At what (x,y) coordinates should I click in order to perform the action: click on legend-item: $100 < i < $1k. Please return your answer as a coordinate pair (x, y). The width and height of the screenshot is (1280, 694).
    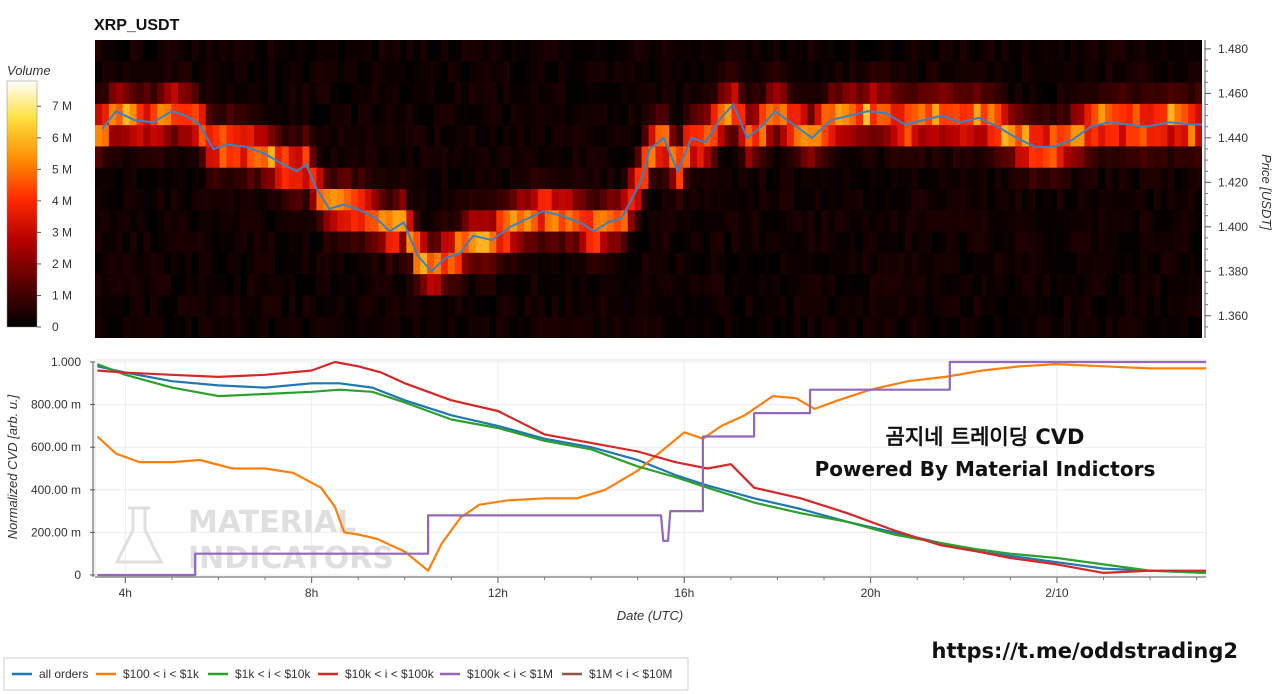
    Looking at the image, I should click on (148, 674).